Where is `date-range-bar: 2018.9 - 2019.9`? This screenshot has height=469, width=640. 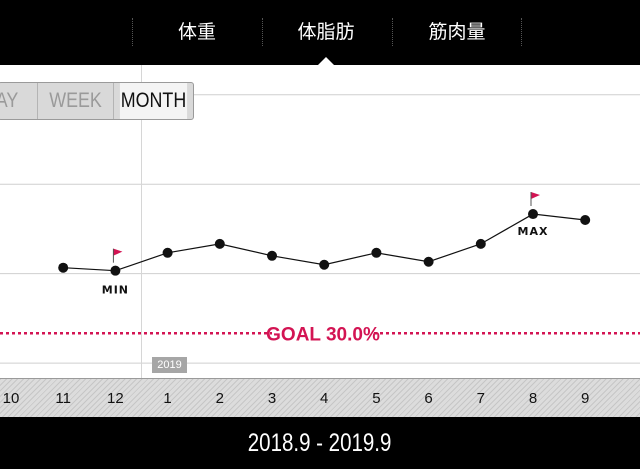 date-range-bar: 2018.9 - 2019.9 is located at coordinates (320, 443).